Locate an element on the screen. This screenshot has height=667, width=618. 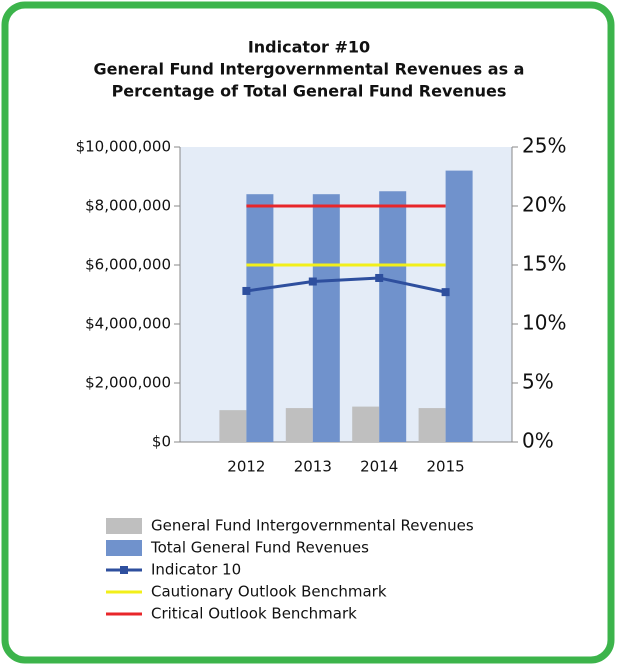
legend-label: Cautionary Outlook Benchmark is located at coordinates (269, 592).